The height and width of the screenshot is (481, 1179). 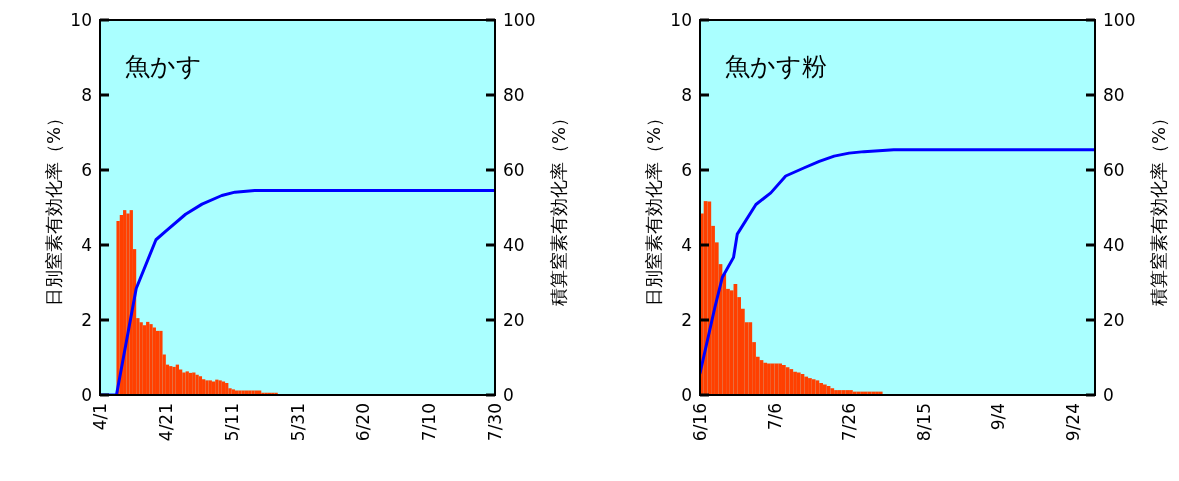 What do you see at coordinates (776, 66) in the screenshot?
I see `text: 魚かす粉` at bounding box center [776, 66].